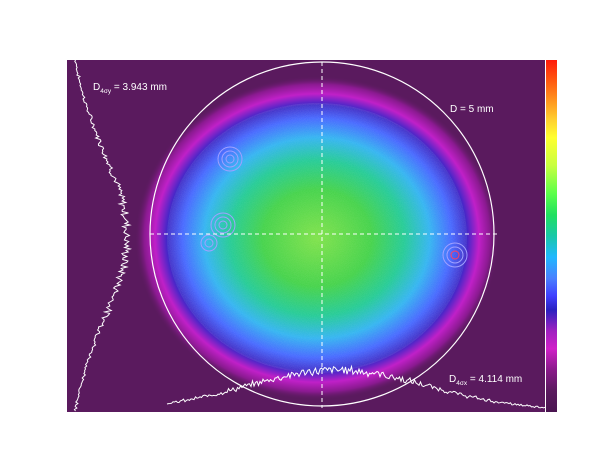  I want to click on d4sigma-y-label: D4σy = 3.943 mm, so click(130, 88).